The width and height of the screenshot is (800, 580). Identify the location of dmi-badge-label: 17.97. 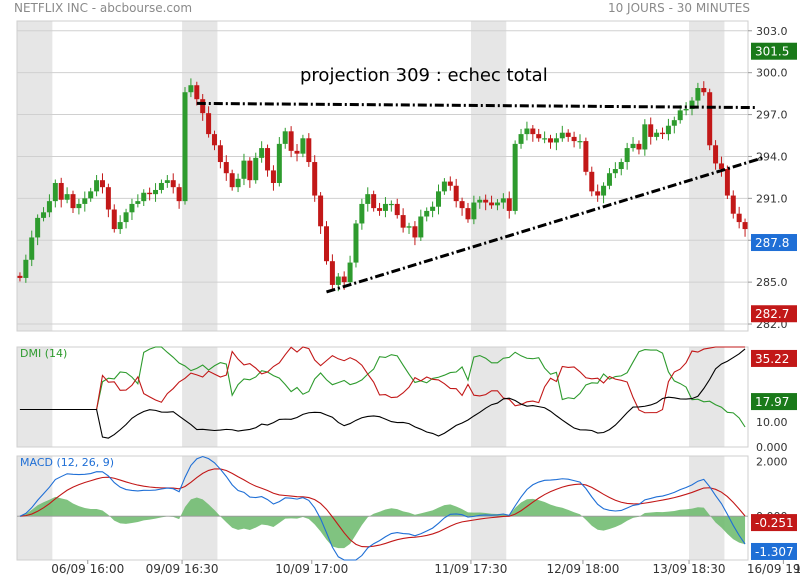
(772, 402).